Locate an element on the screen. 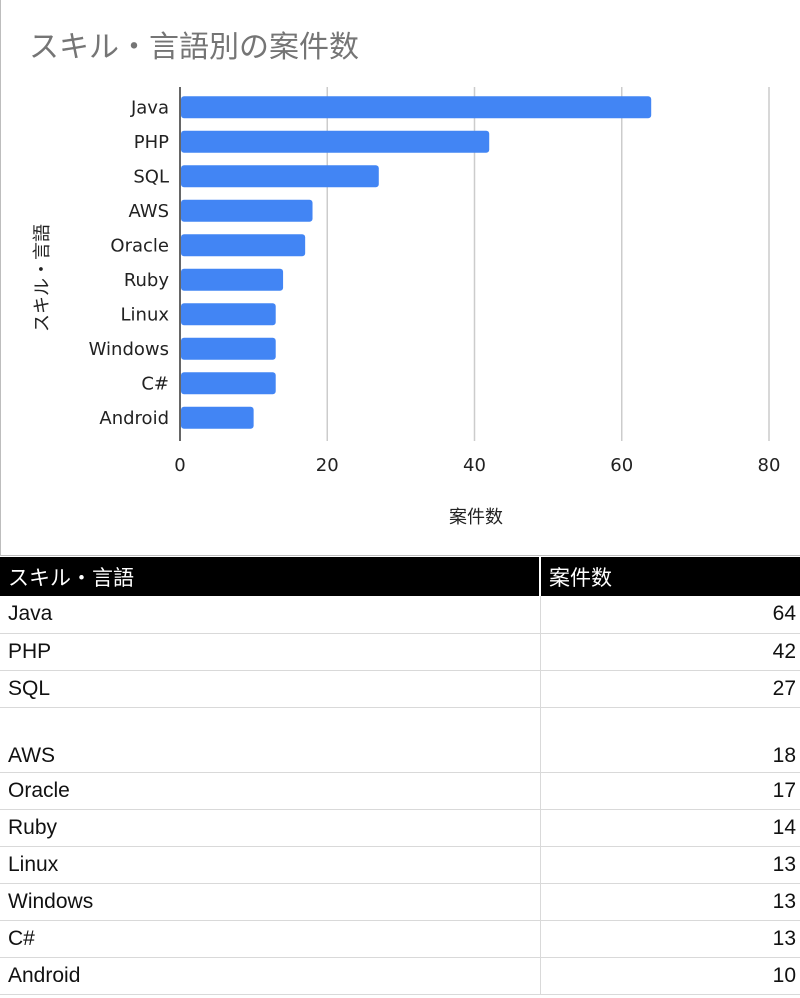  category-label: Oracle is located at coordinates (139, 245).